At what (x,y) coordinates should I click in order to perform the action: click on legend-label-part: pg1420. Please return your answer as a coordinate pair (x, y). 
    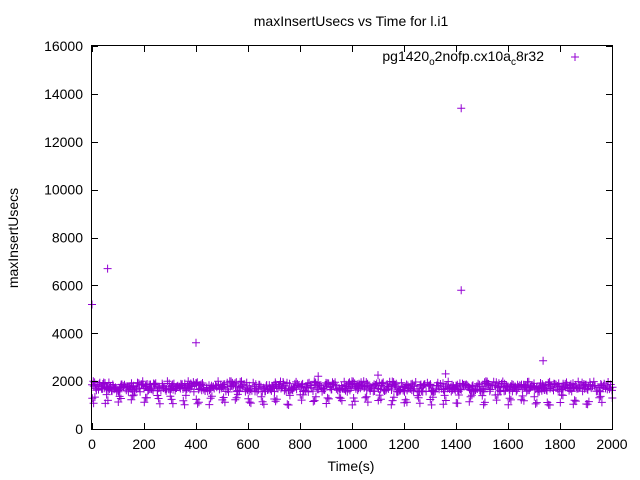
    Looking at the image, I should click on (405, 56).